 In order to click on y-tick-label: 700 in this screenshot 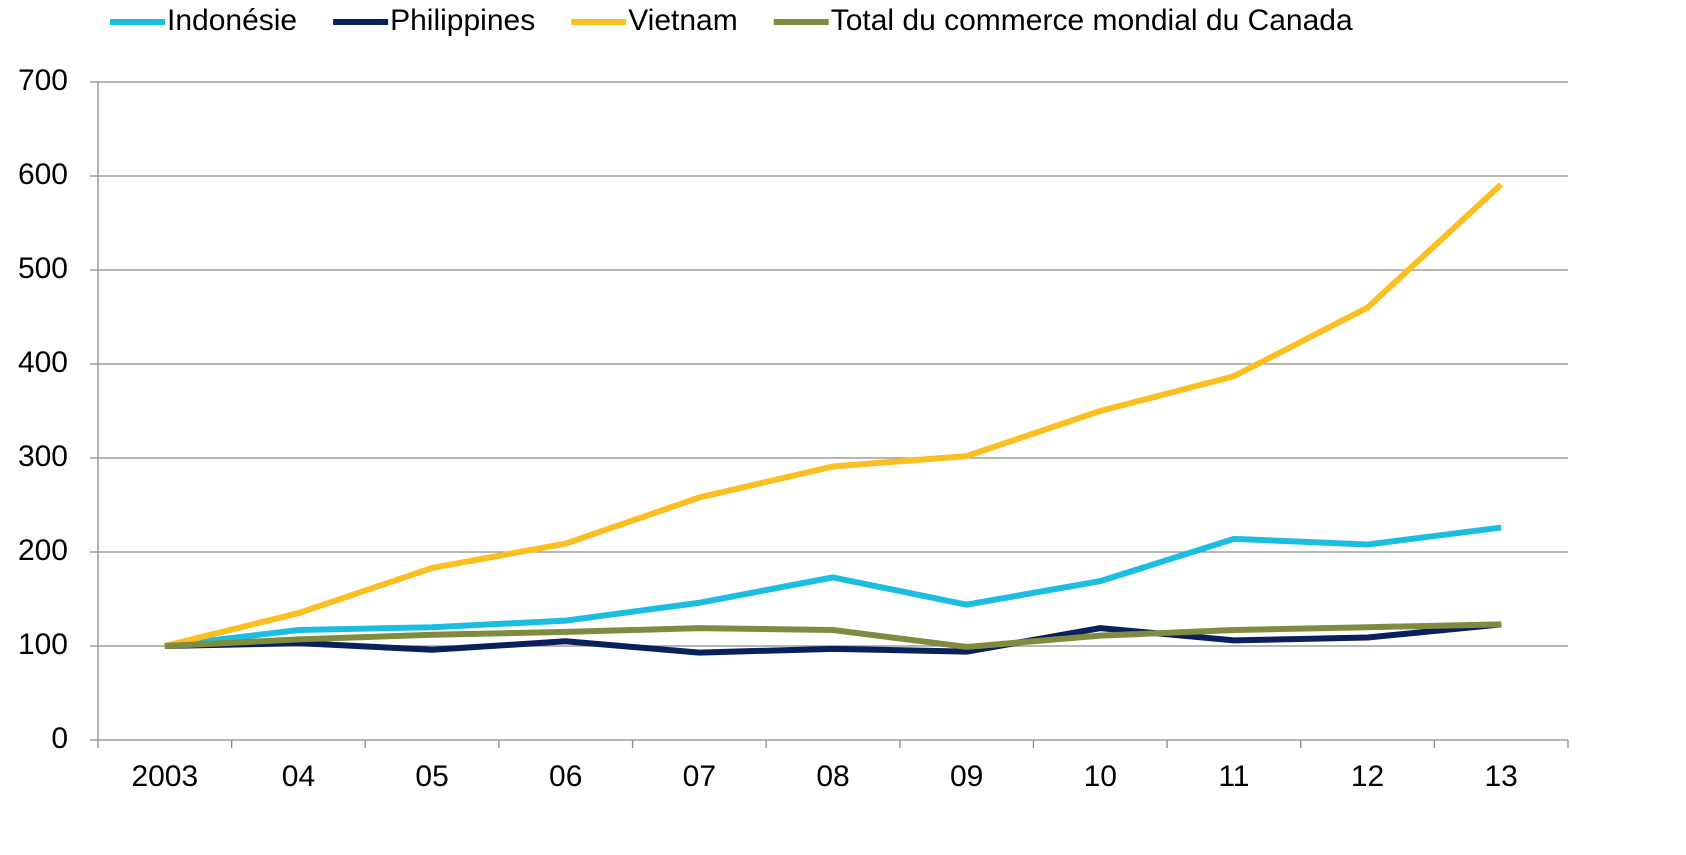, I will do `click(43, 80)`.